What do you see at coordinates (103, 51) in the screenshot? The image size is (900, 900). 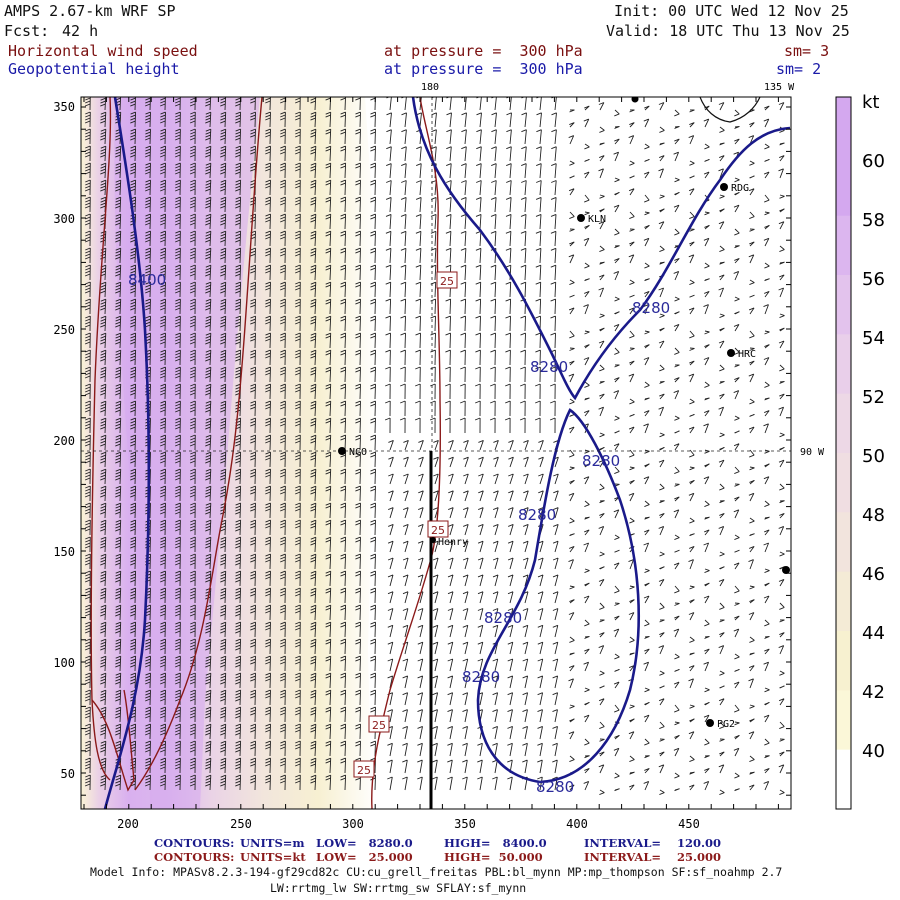 I see `field-wind-speed: Horizontal wind speed` at bounding box center [103, 51].